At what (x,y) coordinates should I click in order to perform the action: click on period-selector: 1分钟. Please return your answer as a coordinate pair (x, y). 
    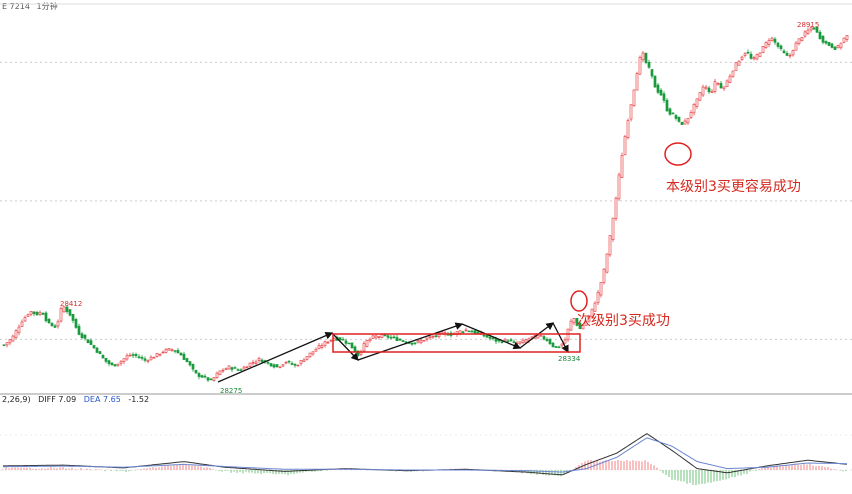
    Looking at the image, I should click on (47, 6).